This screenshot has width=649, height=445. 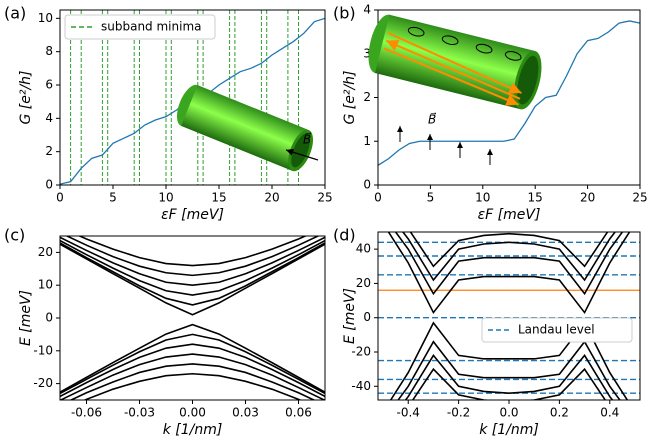 What do you see at coordinates (245, 128) in the screenshot?
I see `tube-a` at bounding box center [245, 128].